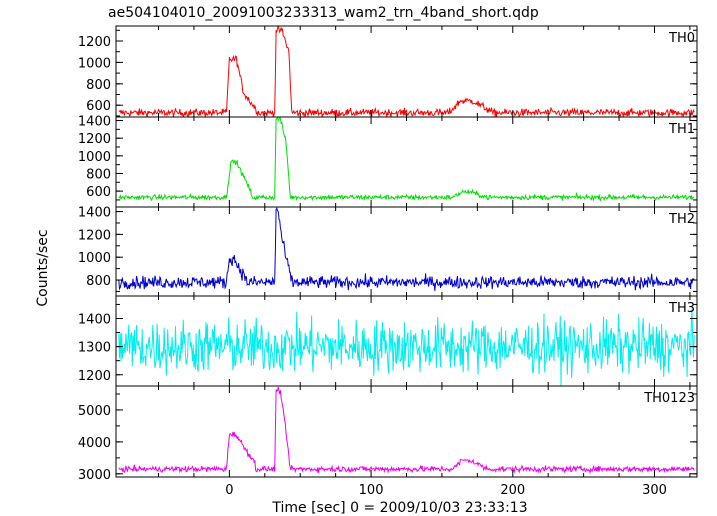 This screenshot has height=516, width=717. Describe the element at coordinates (681, 129) in the screenshot. I see `panel-label-th1: TH1` at that location.